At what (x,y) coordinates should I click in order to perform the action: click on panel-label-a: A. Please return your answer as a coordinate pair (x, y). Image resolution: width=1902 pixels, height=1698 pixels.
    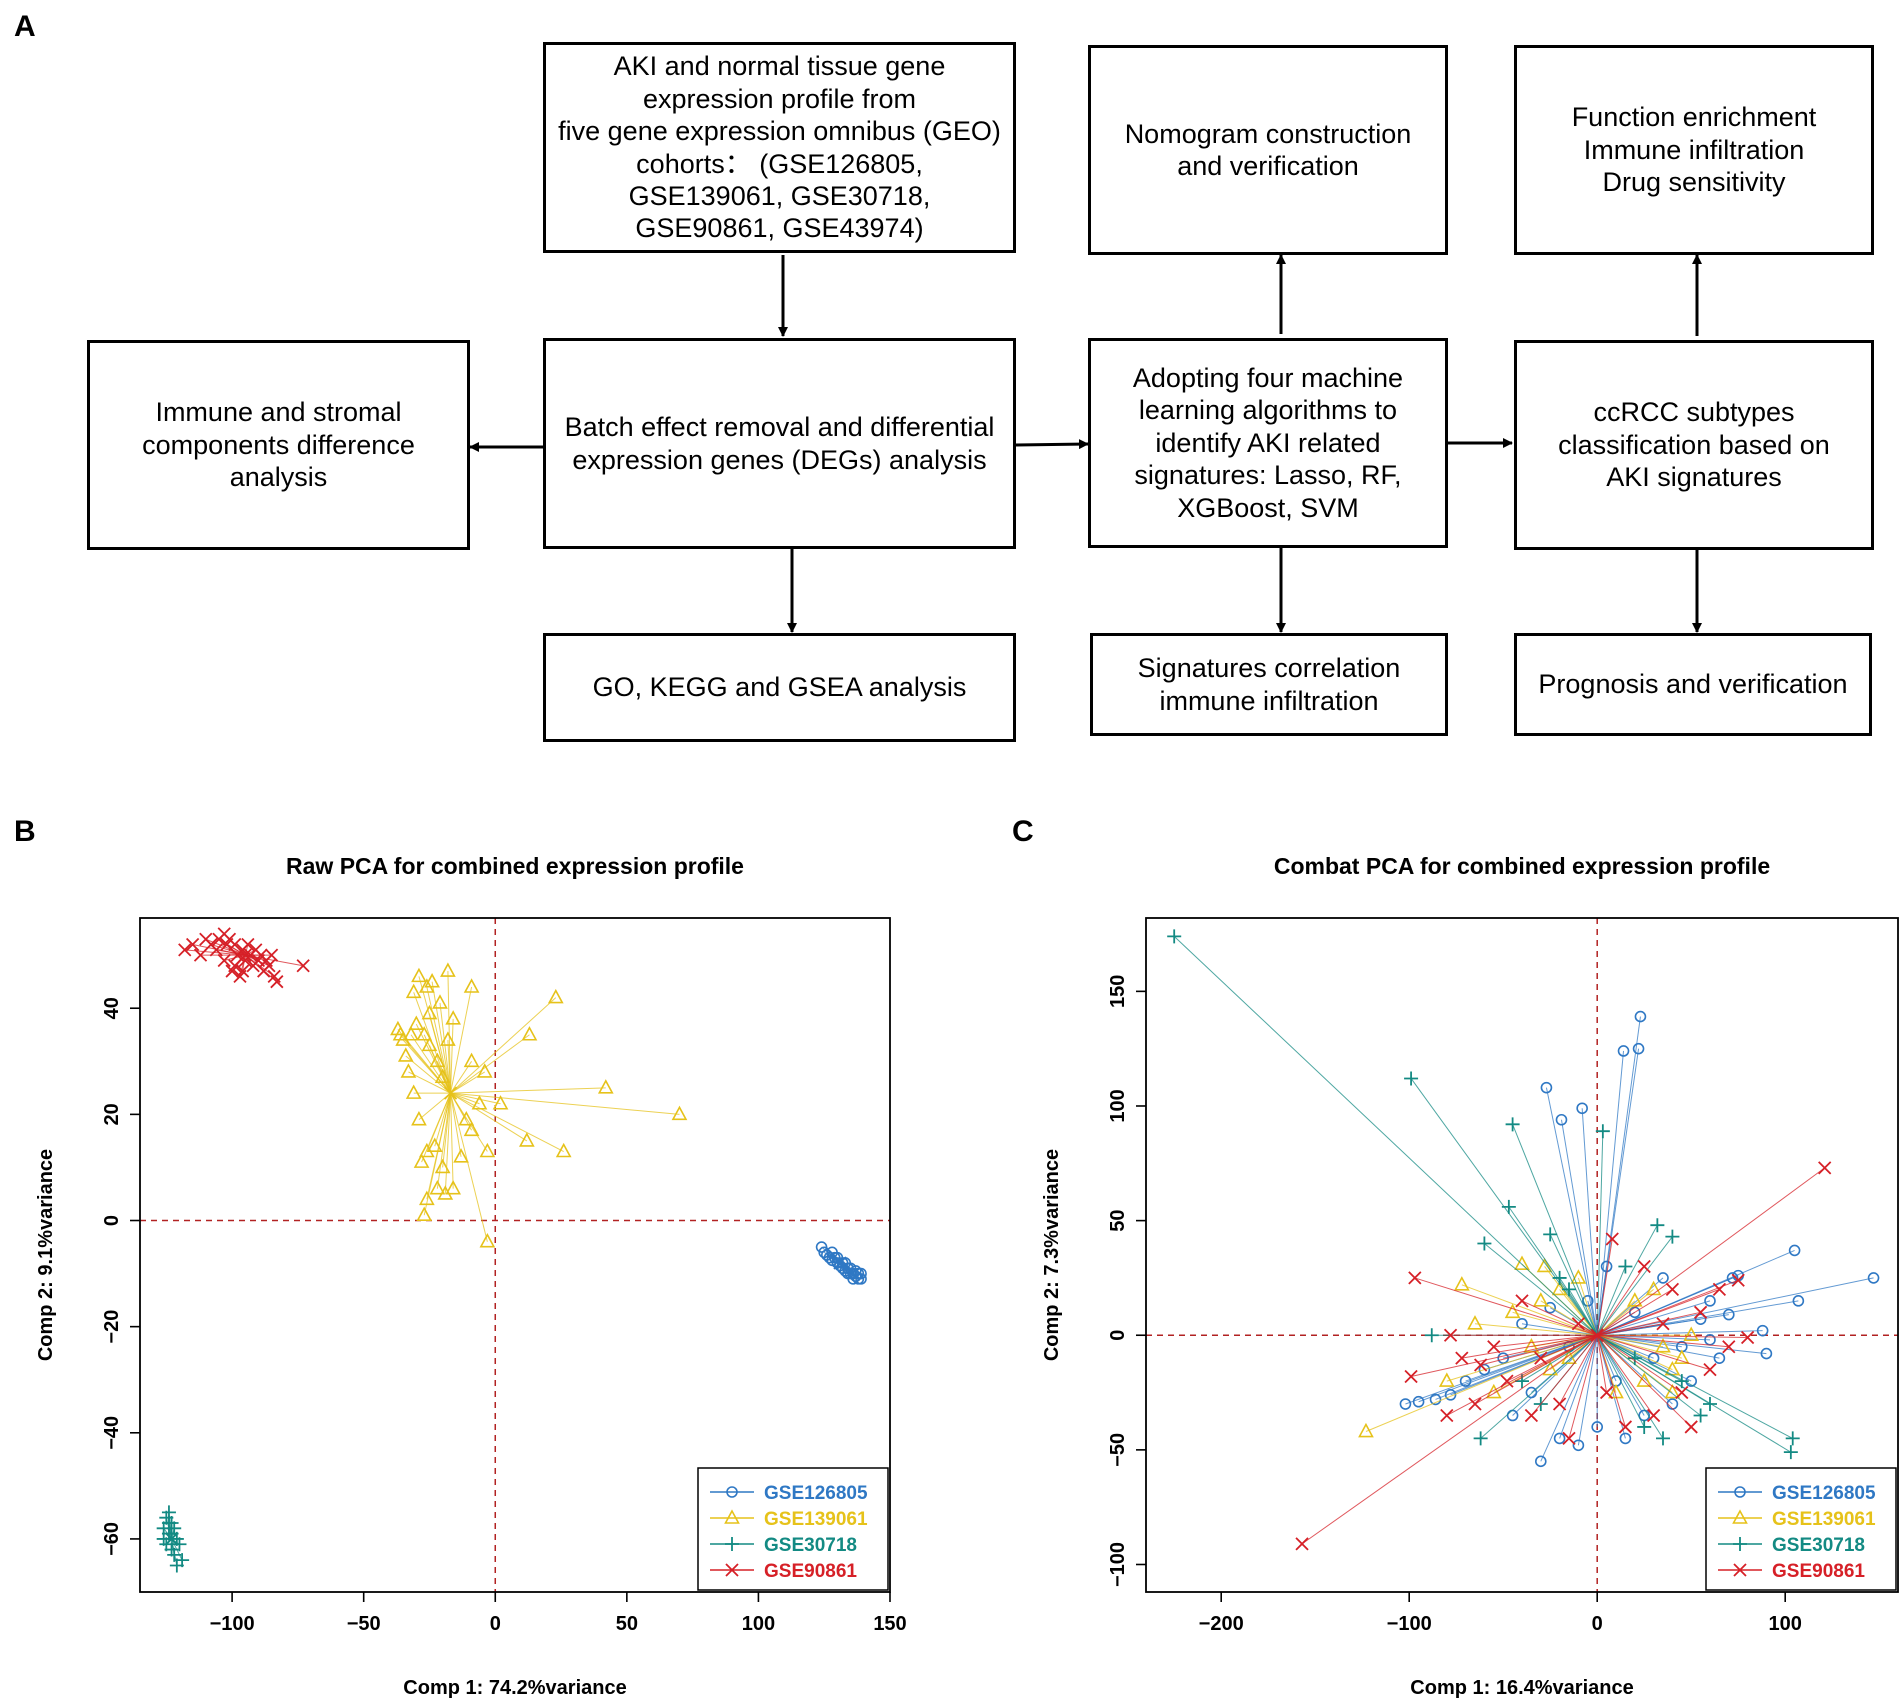
    Looking at the image, I should click on (25, 26).